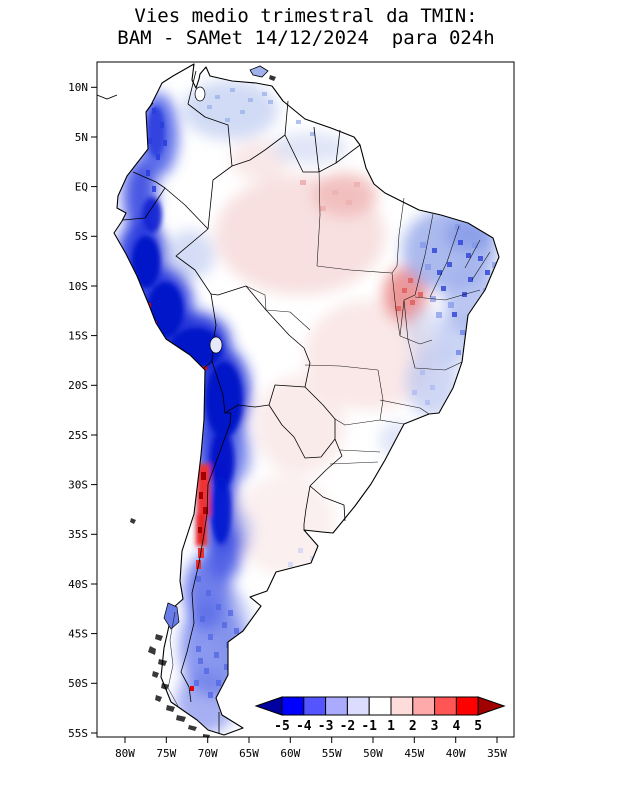  What do you see at coordinates (290, 753) in the screenshot?
I see `lon-tick-label: 60W` at bounding box center [290, 753].